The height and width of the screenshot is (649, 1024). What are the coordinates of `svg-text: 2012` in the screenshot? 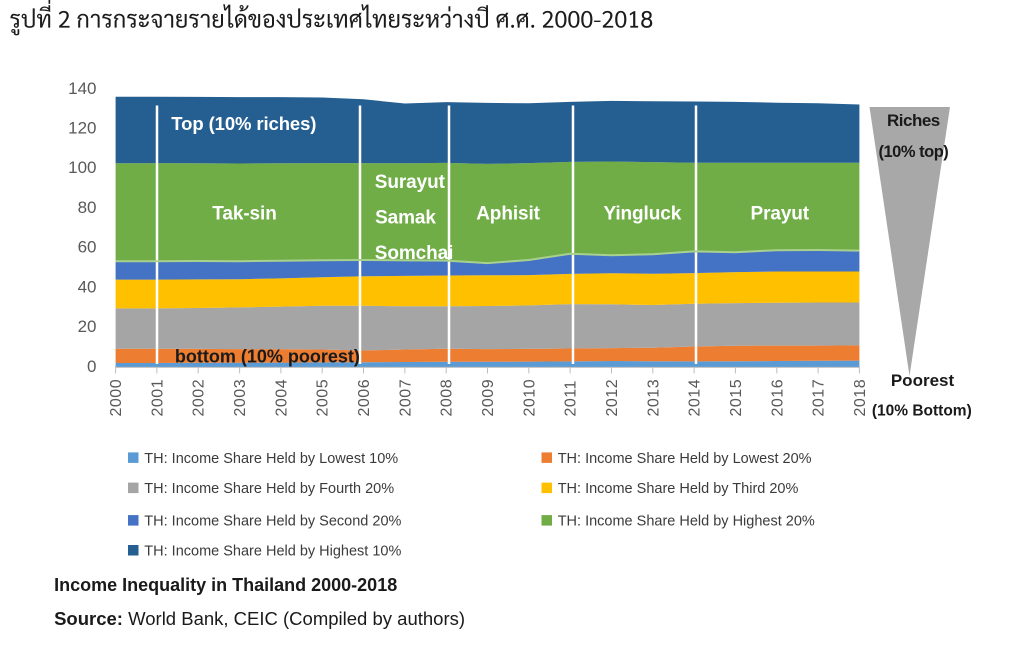 It's located at (612, 398).